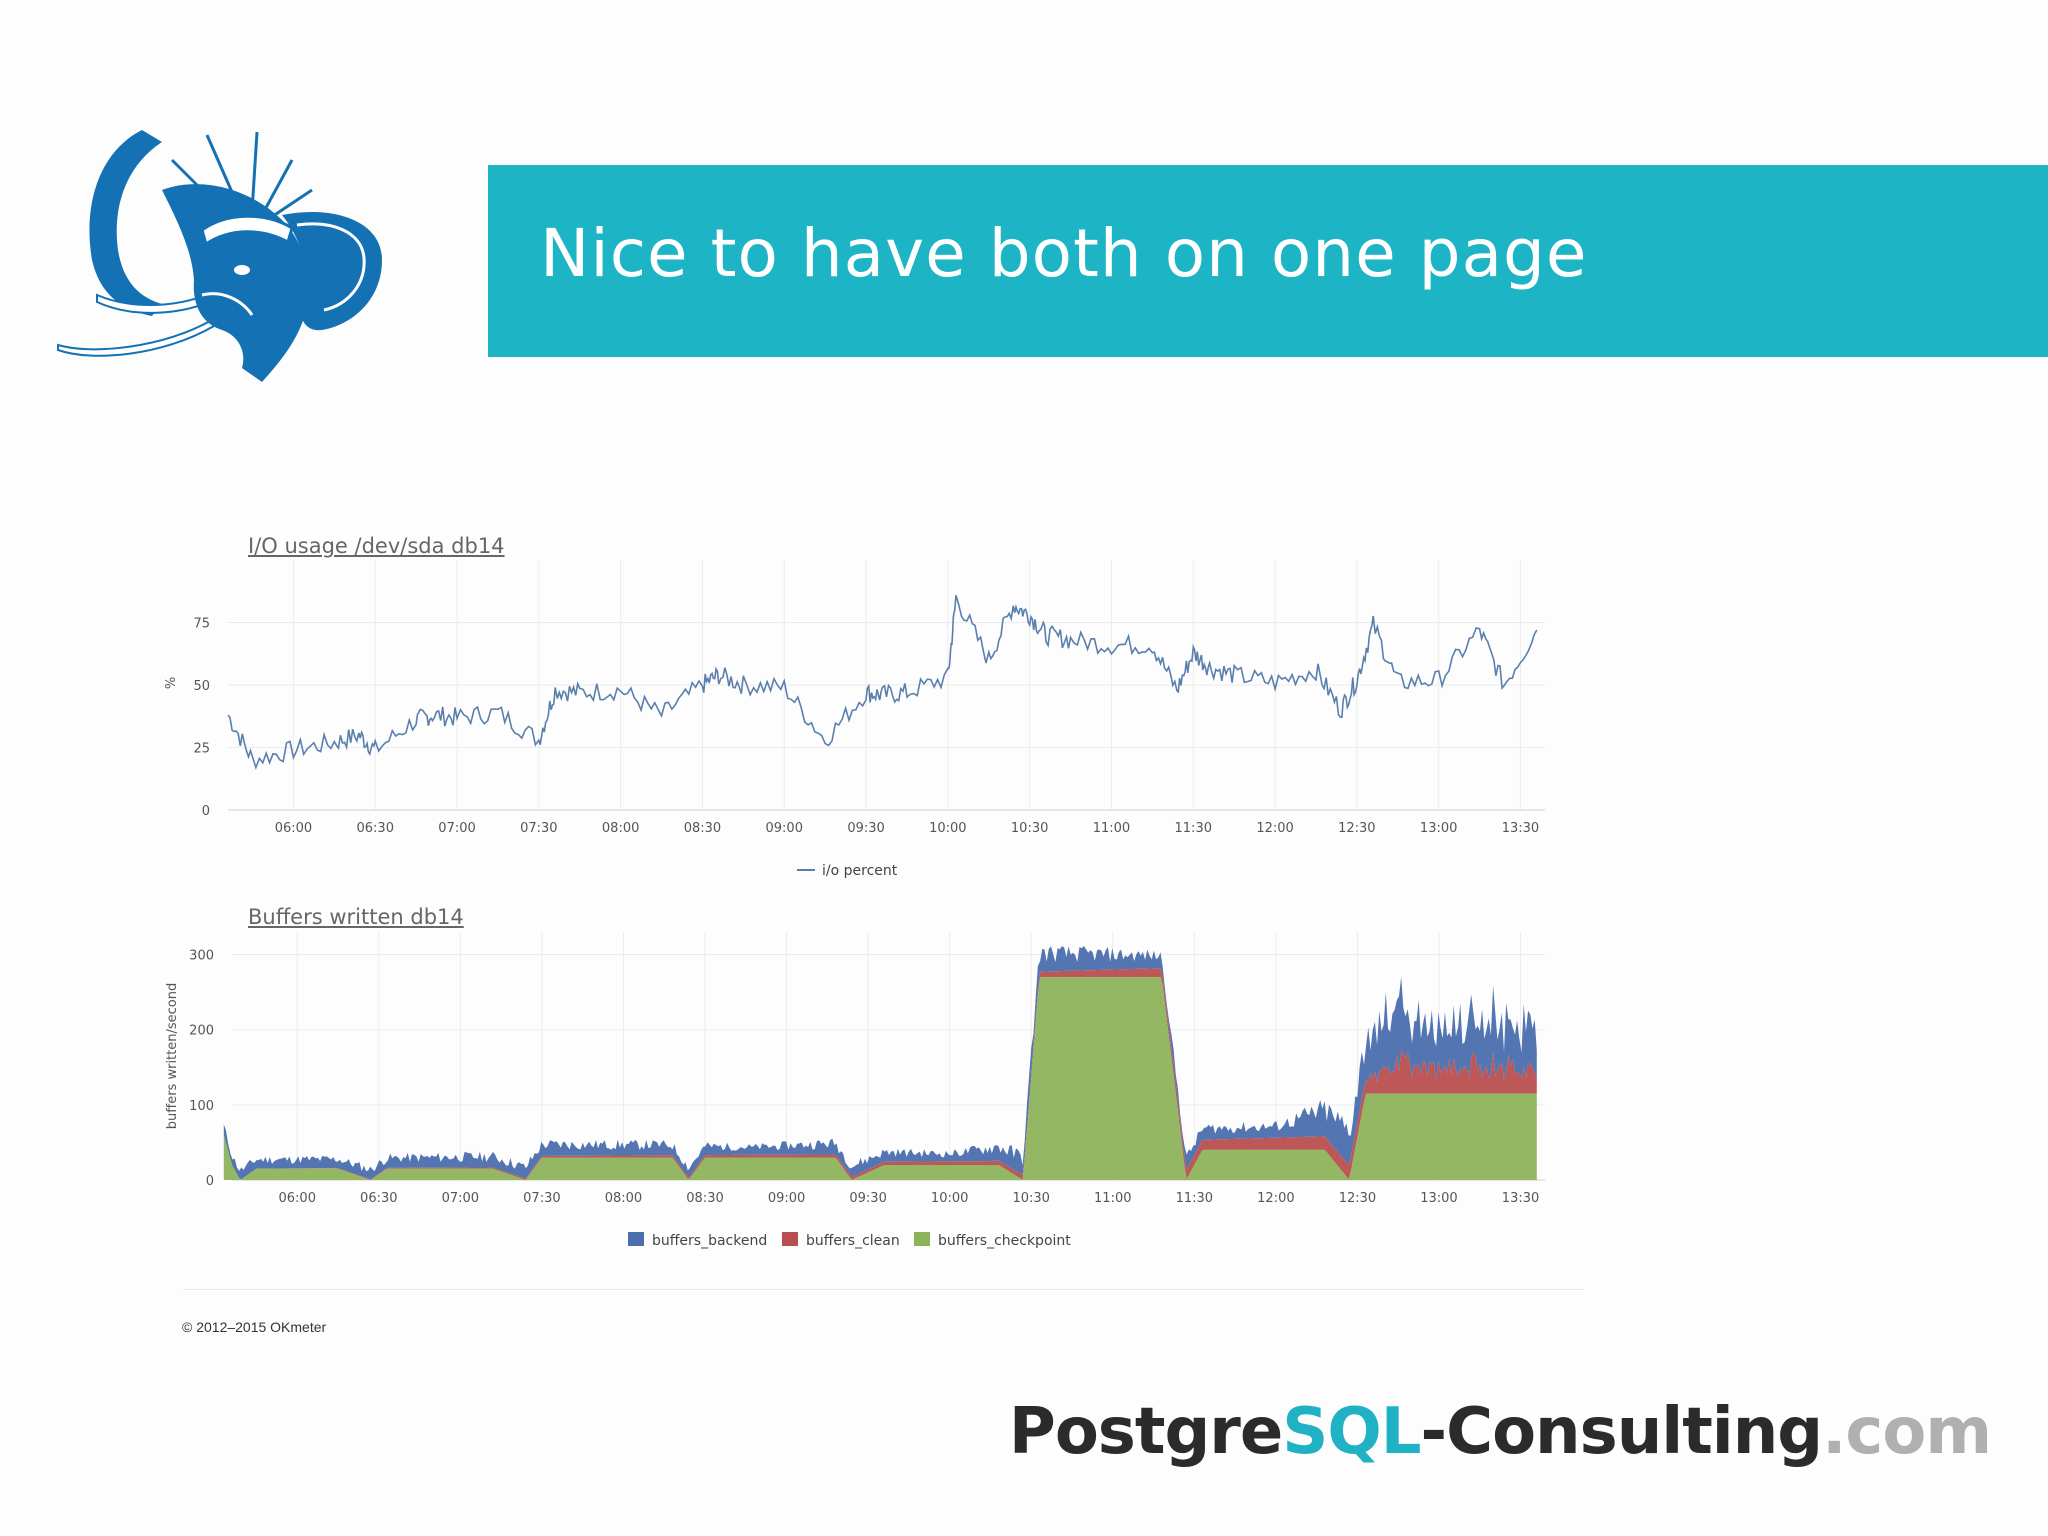 The width and height of the screenshot is (2048, 1536). I want to click on legend-label-buffers-checkpoint: buffers_checkpoint, so click(1004, 1241).